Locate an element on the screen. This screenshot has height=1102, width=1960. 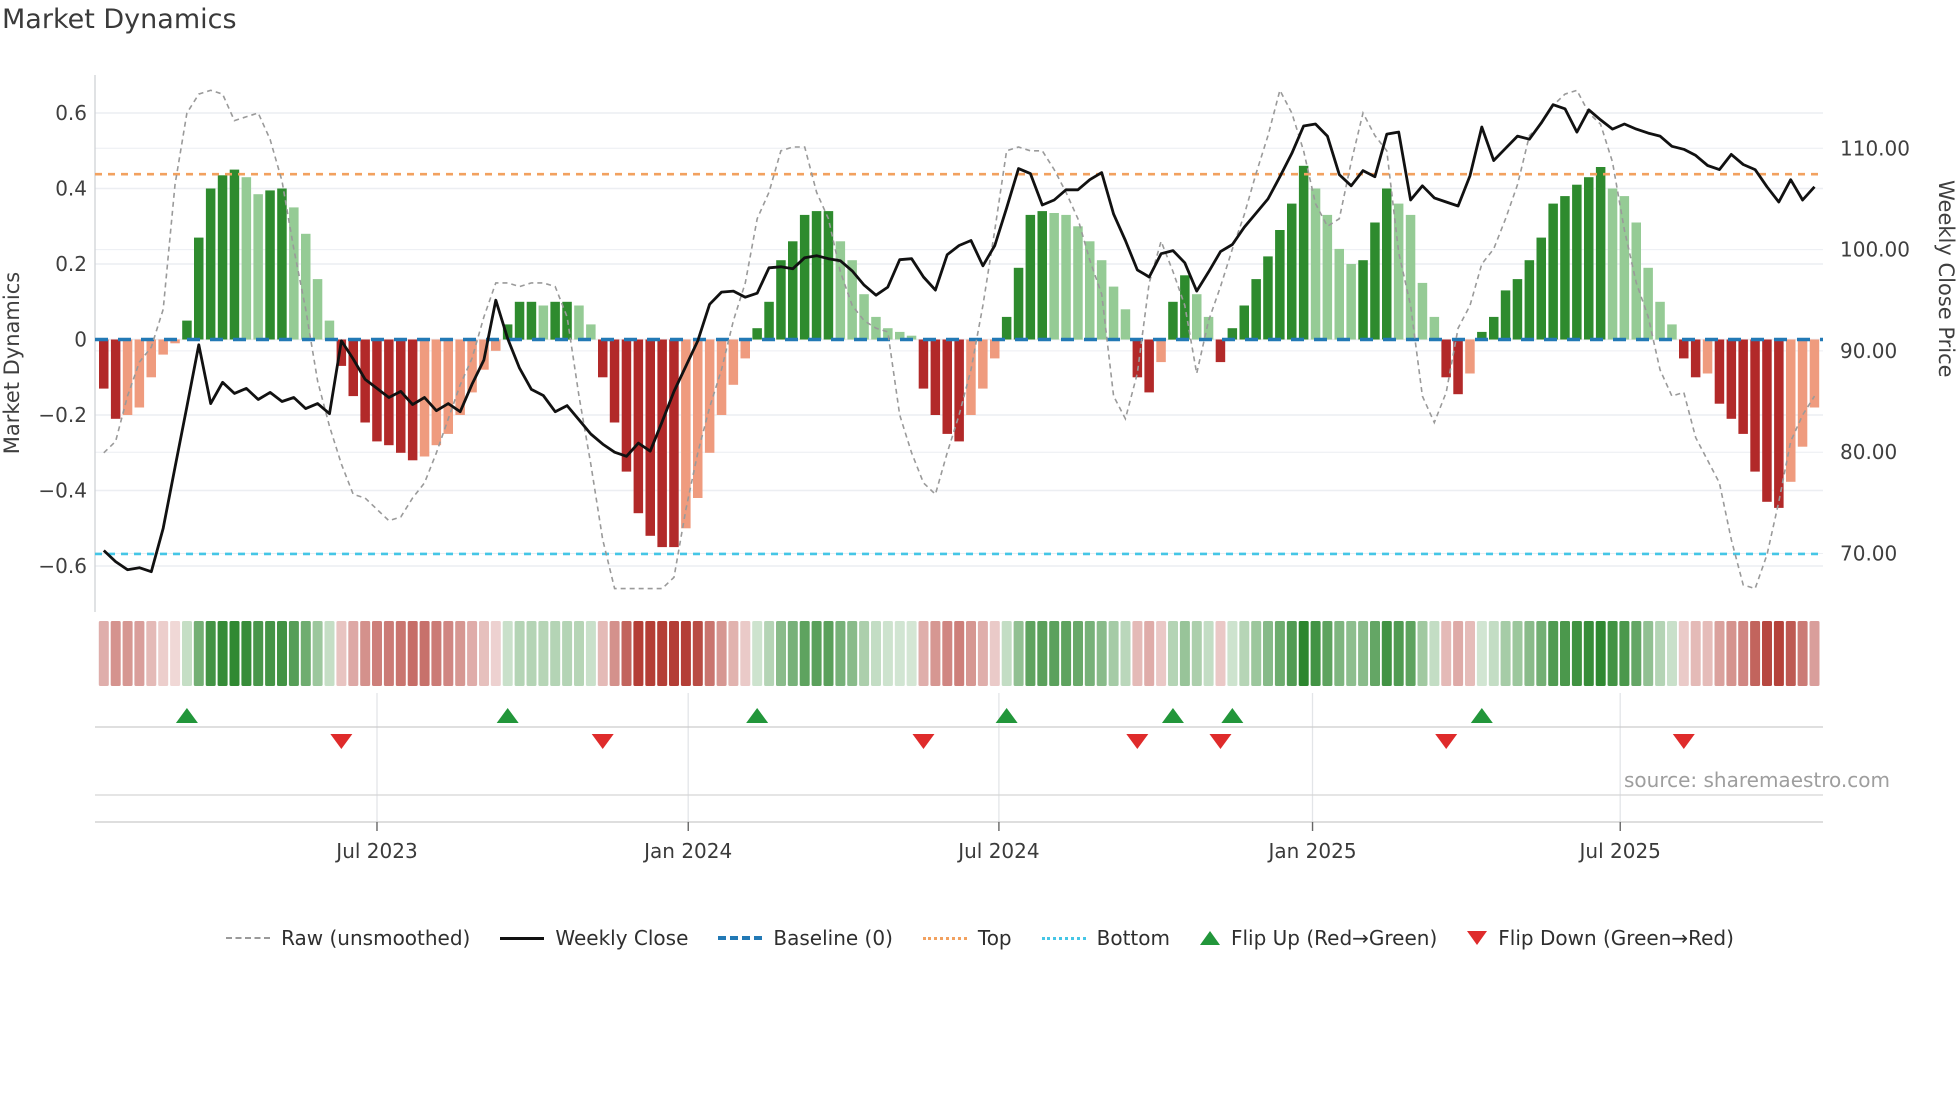
flip-down-icon is located at coordinates (1477, 938).